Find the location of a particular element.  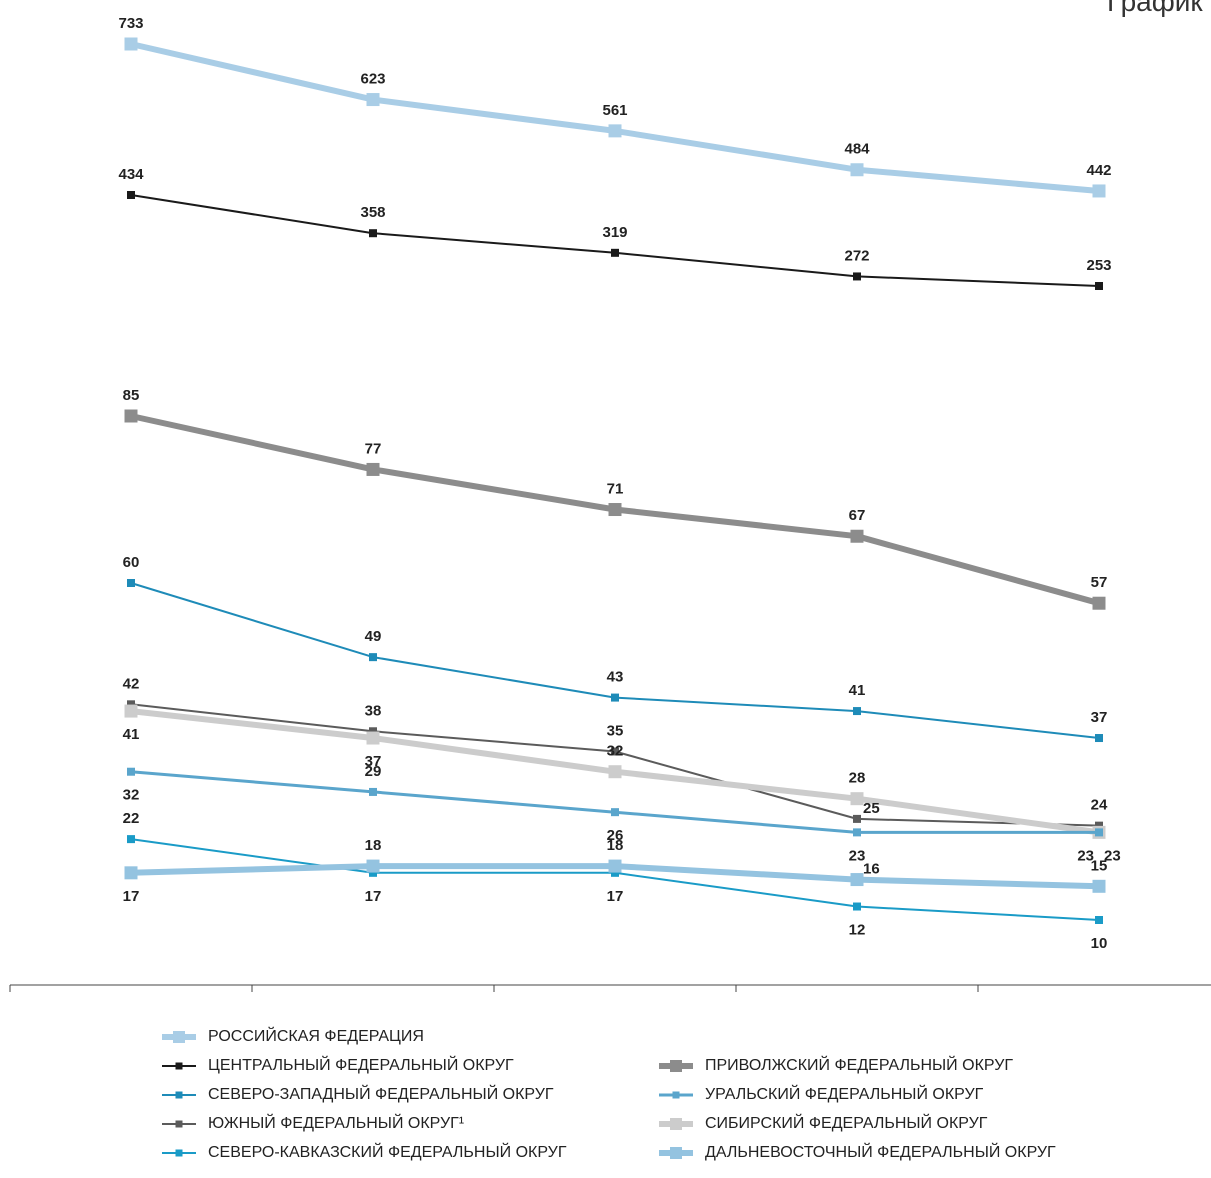

data-label: 26 is located at coordinates (615, 835).